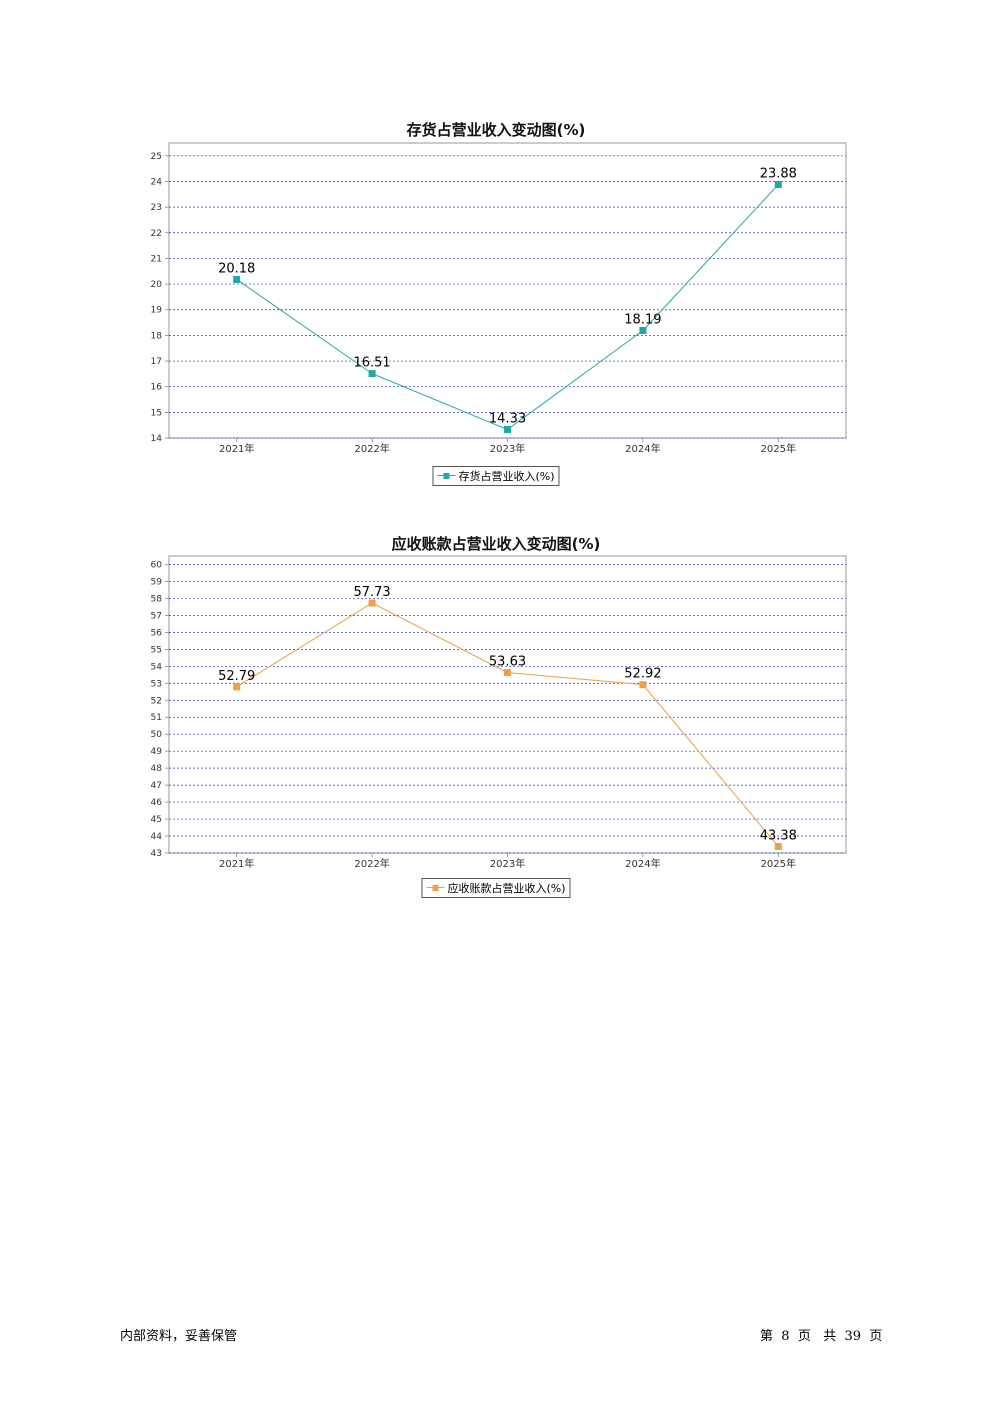  I want to click on chart-2-x-tick-label: 2024年, so click(642, 863).